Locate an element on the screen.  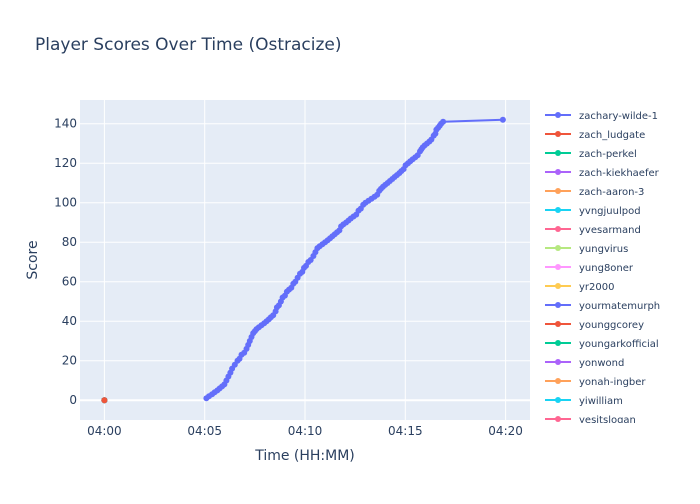
legend-item: yvngjuulpod is located at coordinates (593, 211).